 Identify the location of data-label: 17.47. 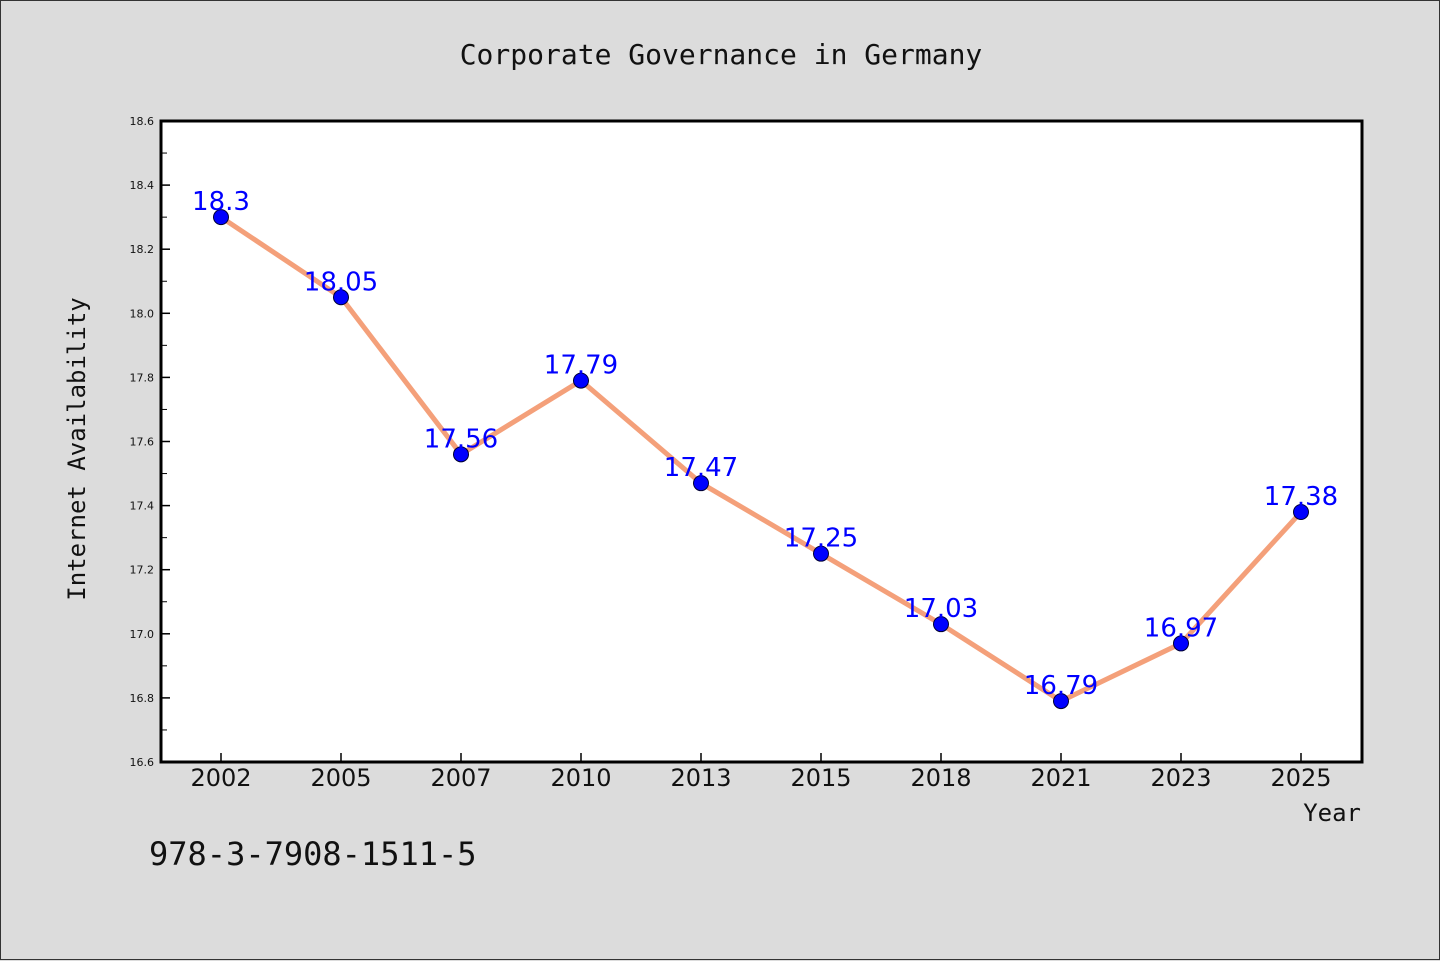
(701, 468).